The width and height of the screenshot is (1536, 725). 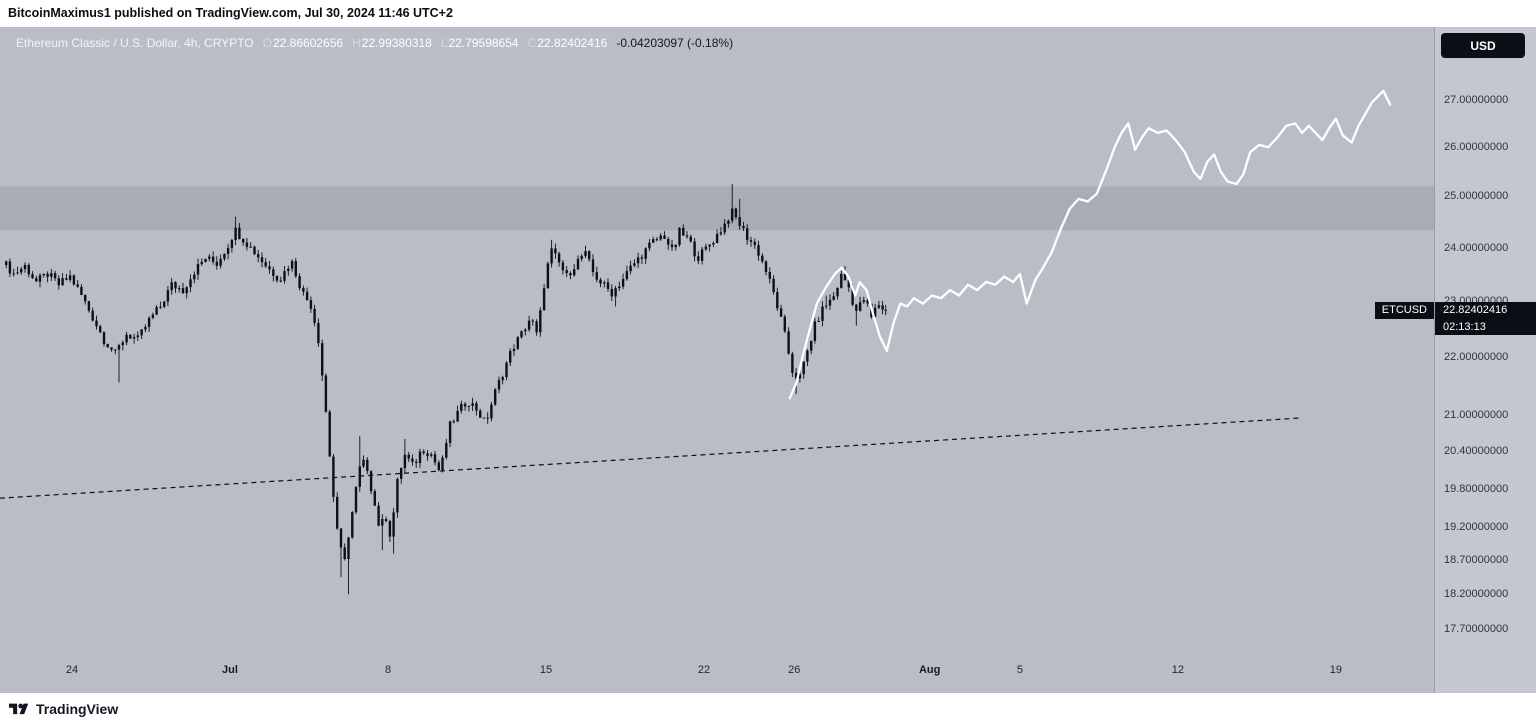 What do you see at coordinates (768, 709) in the screenshot?
I see `footer-bar: TradingView` at bounding box center [768, 709].